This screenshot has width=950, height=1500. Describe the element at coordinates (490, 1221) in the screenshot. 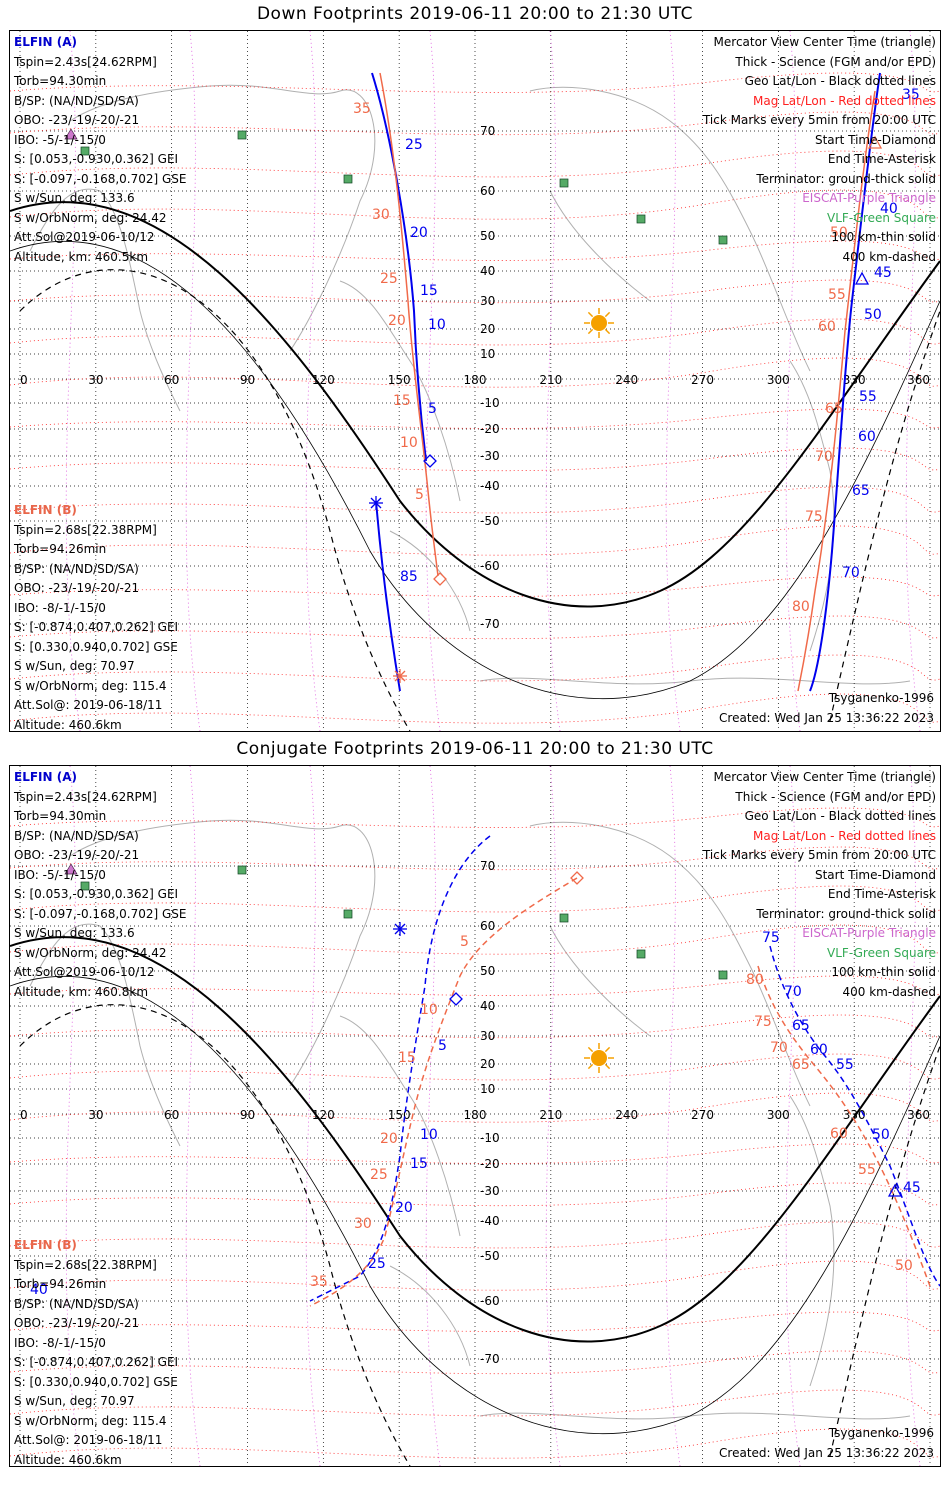

I see `lat-tick-label: -40` at that location.